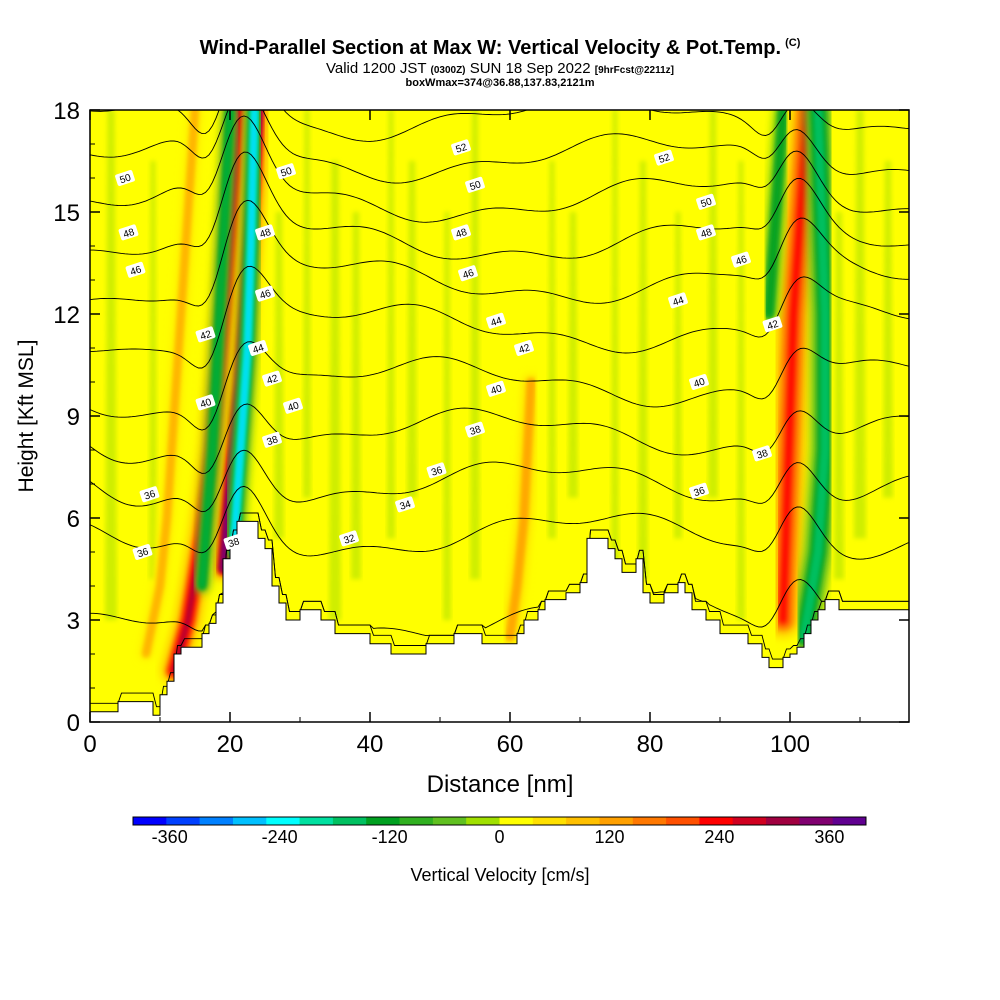 Image resolution: width=1000 pixels, height=1000 pixels. What do you see at coordinates (66, 315) in the screenshot?
I see `y-tick-label: 12` at bounding box center [66, 315].